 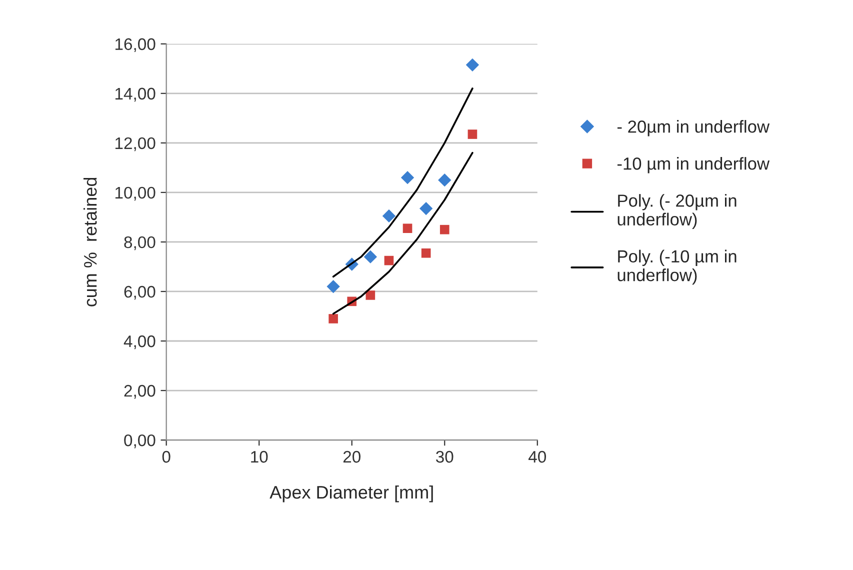 What do you see at coordinates (693, 128) in the screenshot?
I see `legend-label: - 20µm in underflow` at bounding box center [693, 128].